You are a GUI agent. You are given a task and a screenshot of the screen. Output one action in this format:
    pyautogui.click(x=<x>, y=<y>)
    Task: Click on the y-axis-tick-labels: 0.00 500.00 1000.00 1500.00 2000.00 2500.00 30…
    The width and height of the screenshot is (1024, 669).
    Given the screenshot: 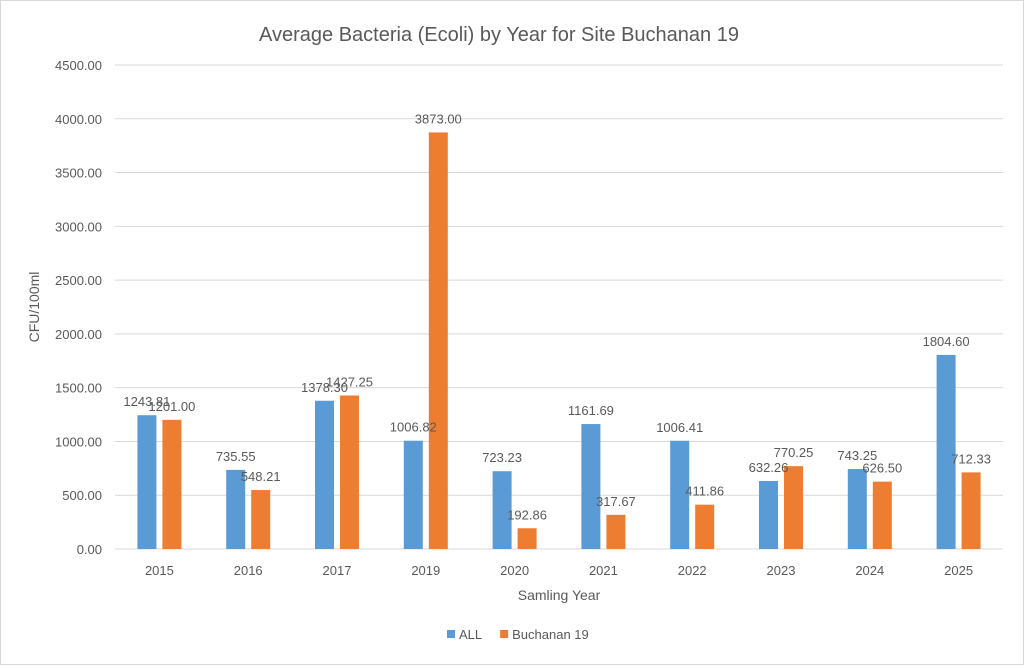 What is the action you would take?
    pyautogui.click(x=78, y=307)
    